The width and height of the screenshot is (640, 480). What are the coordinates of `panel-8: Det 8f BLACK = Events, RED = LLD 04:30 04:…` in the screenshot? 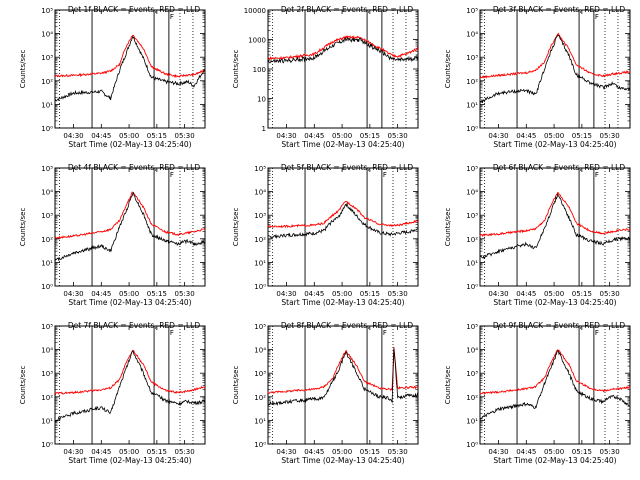 It's located at (325, 393).